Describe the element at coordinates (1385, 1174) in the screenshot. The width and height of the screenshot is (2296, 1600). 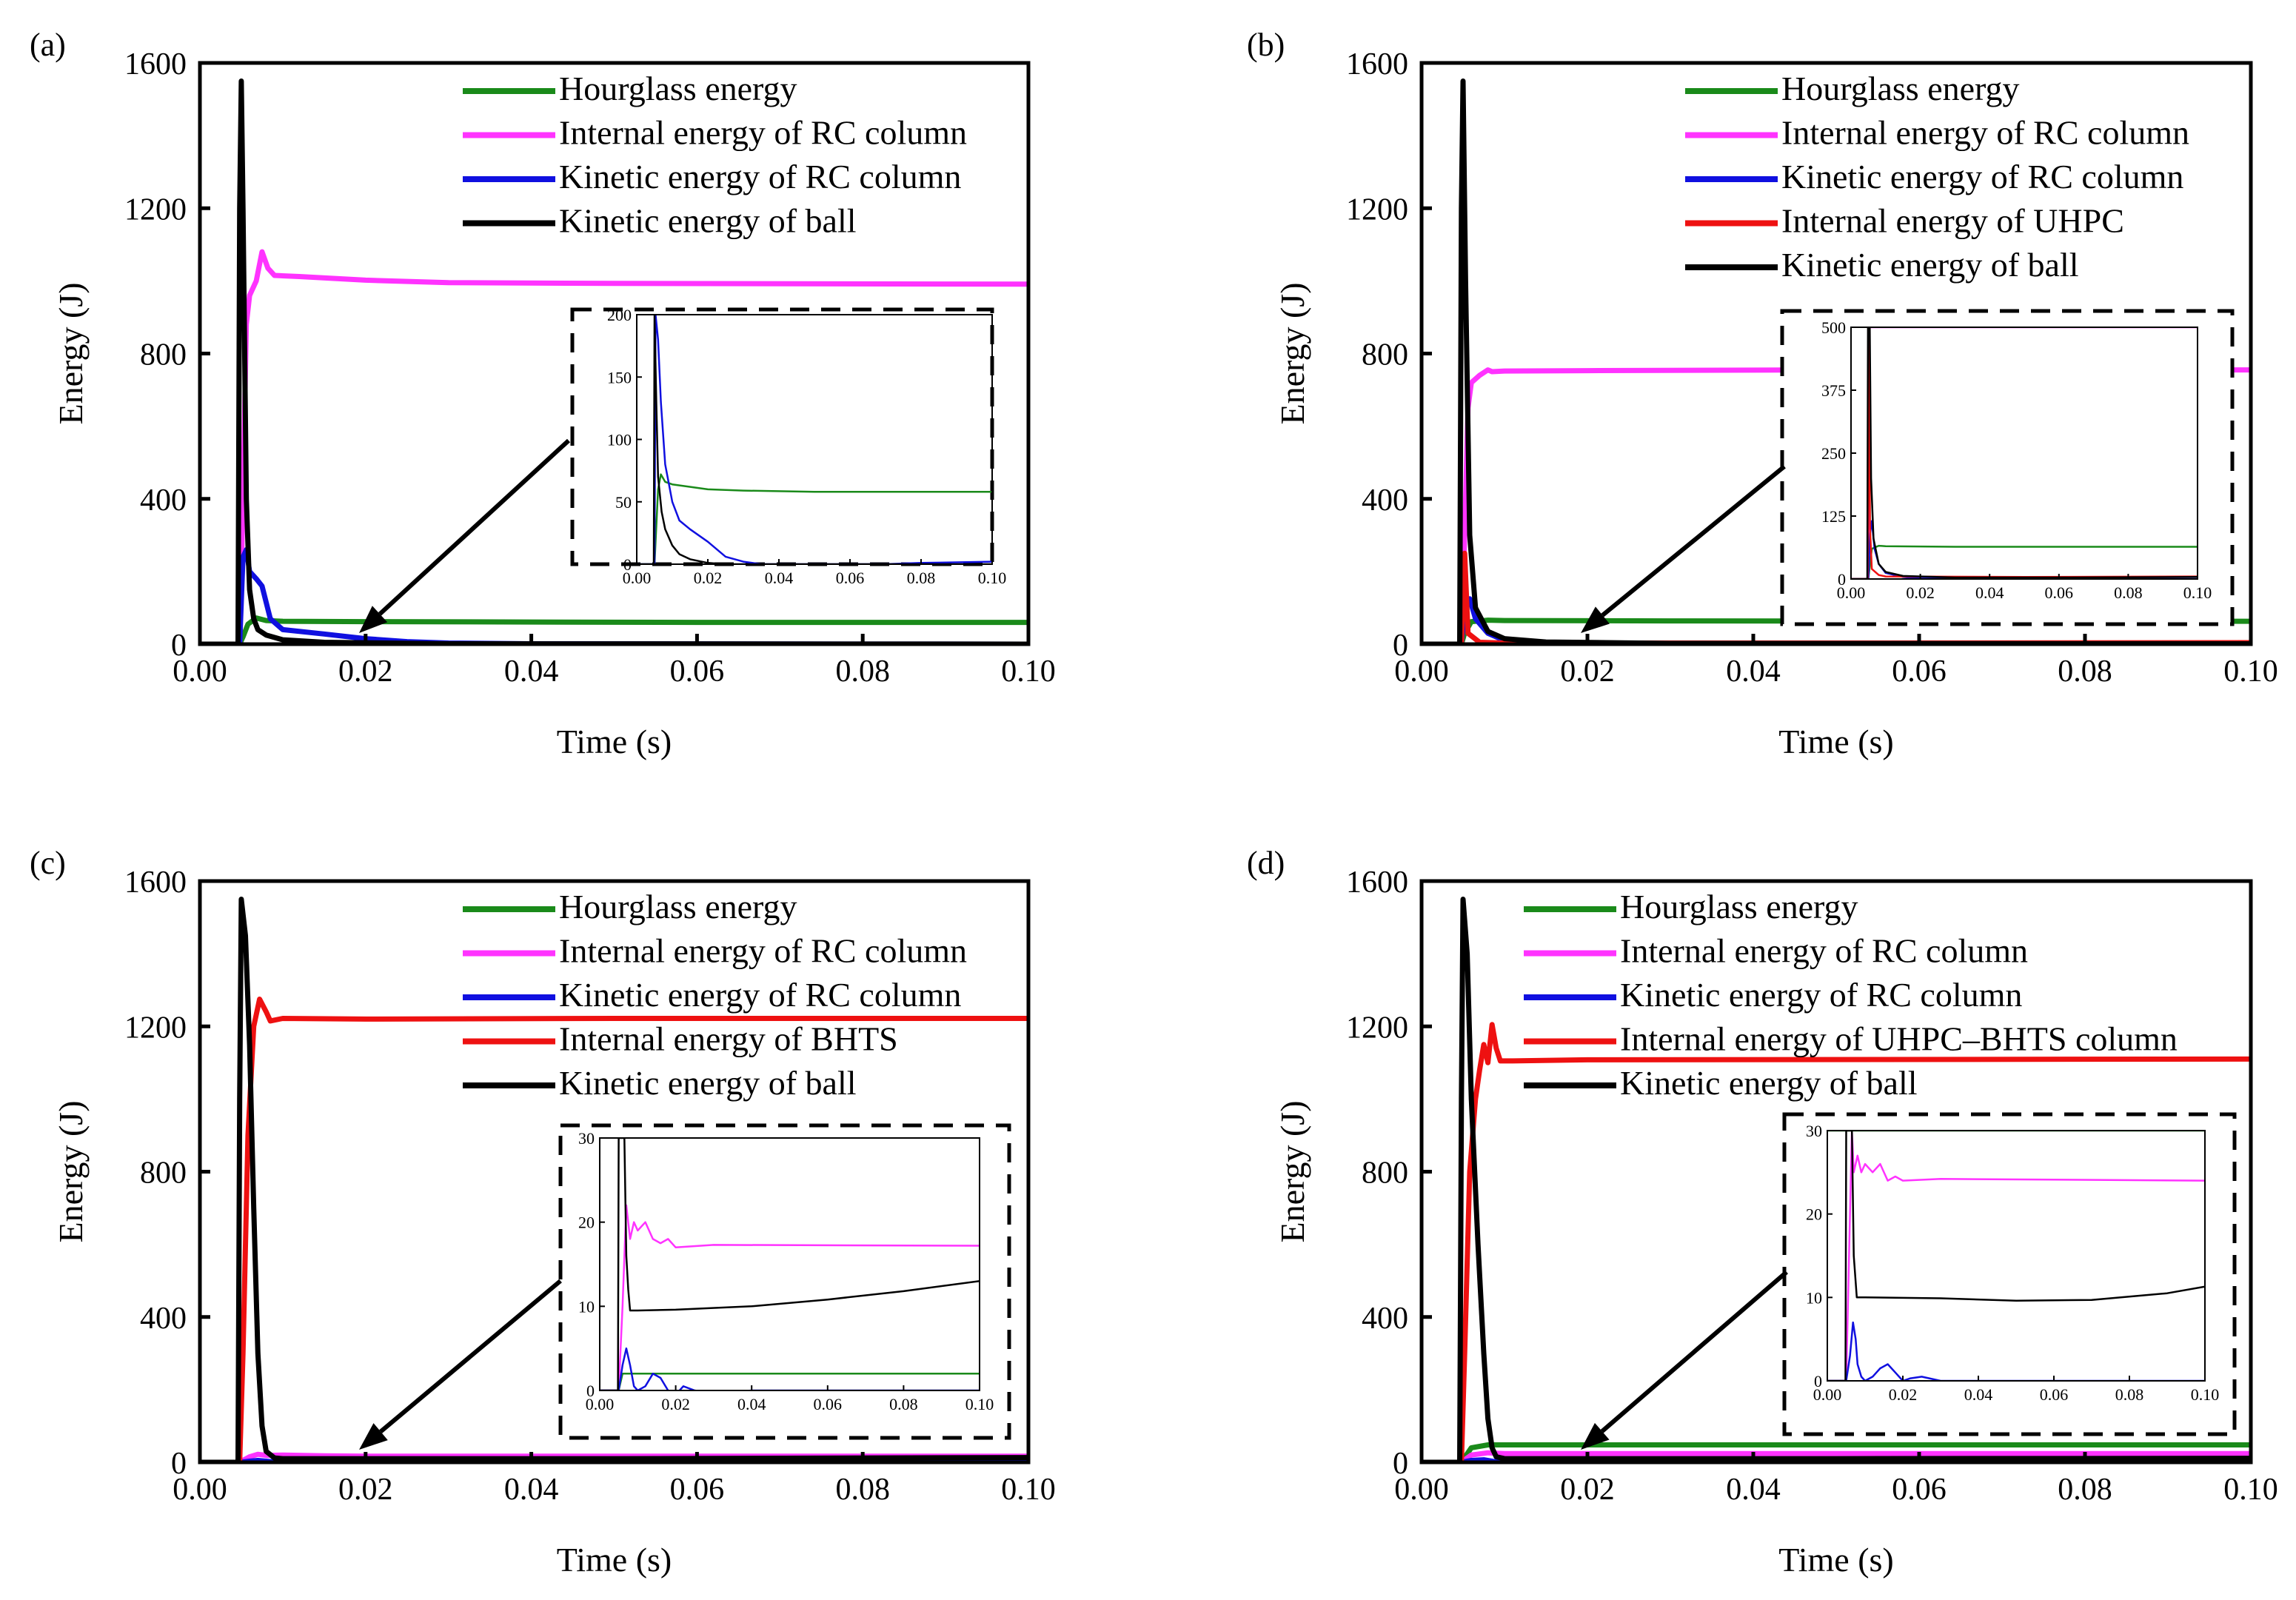
I see `panel-3-ytick-label-2: 800` at that location.